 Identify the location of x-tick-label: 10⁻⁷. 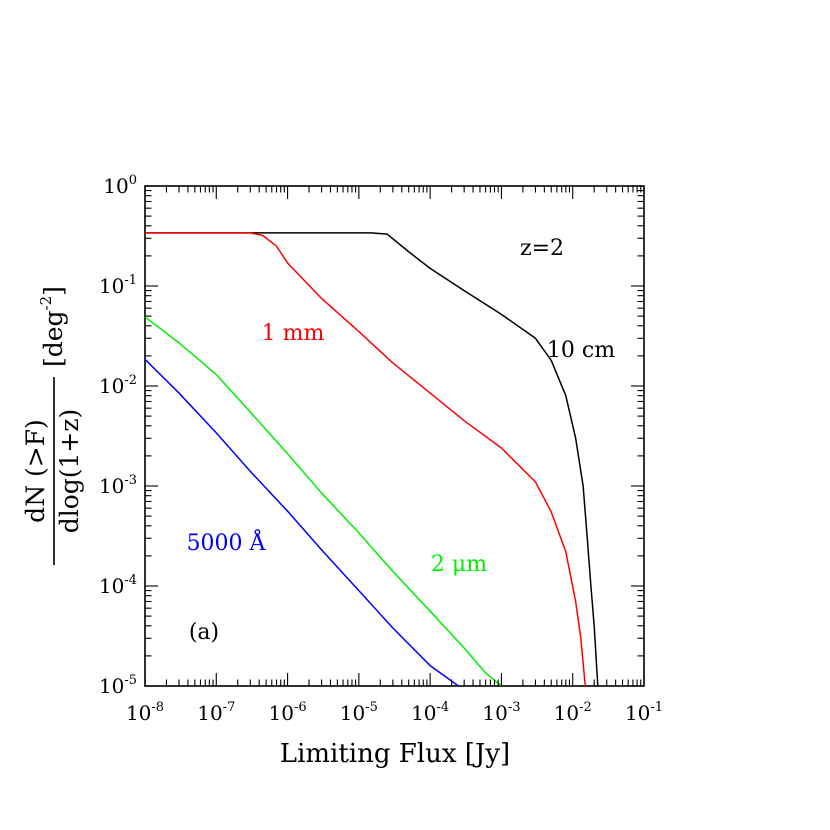
(216, 712).